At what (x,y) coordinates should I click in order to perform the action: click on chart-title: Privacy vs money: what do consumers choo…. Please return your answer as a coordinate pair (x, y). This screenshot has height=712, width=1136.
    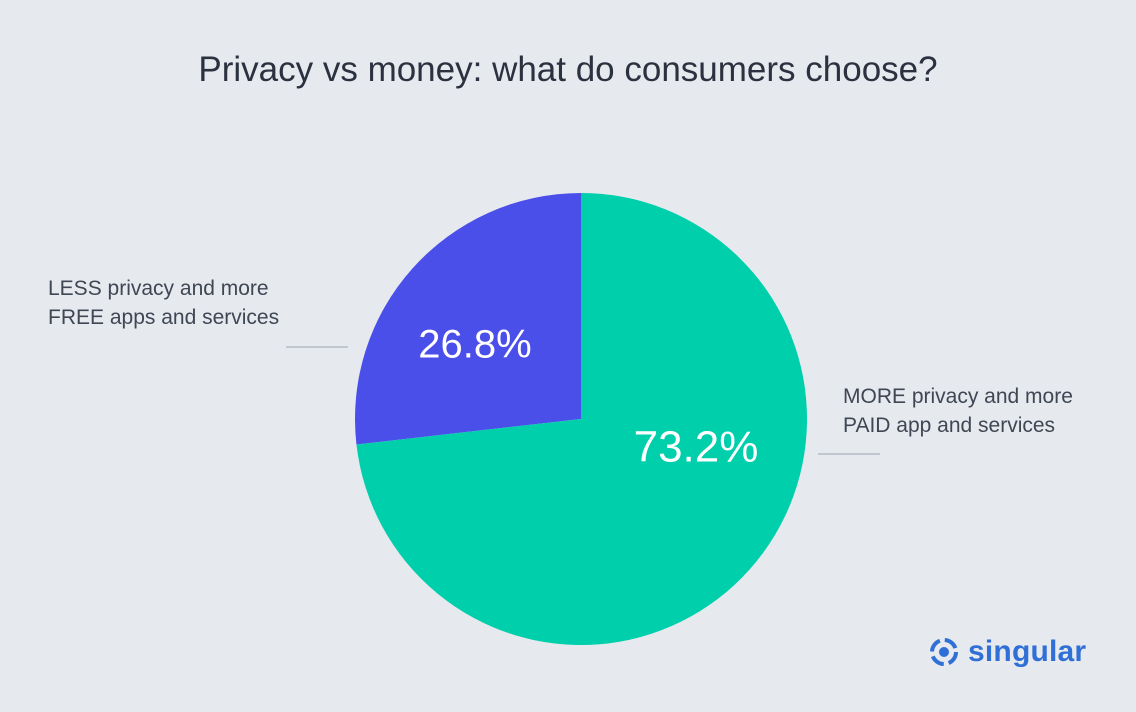
    Looking at the image, I should click on (568, 69).